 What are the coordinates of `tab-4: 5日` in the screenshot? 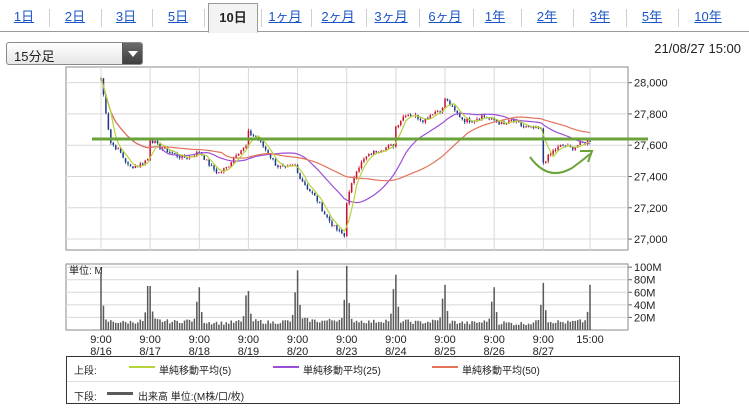 It's located at (178, 16).